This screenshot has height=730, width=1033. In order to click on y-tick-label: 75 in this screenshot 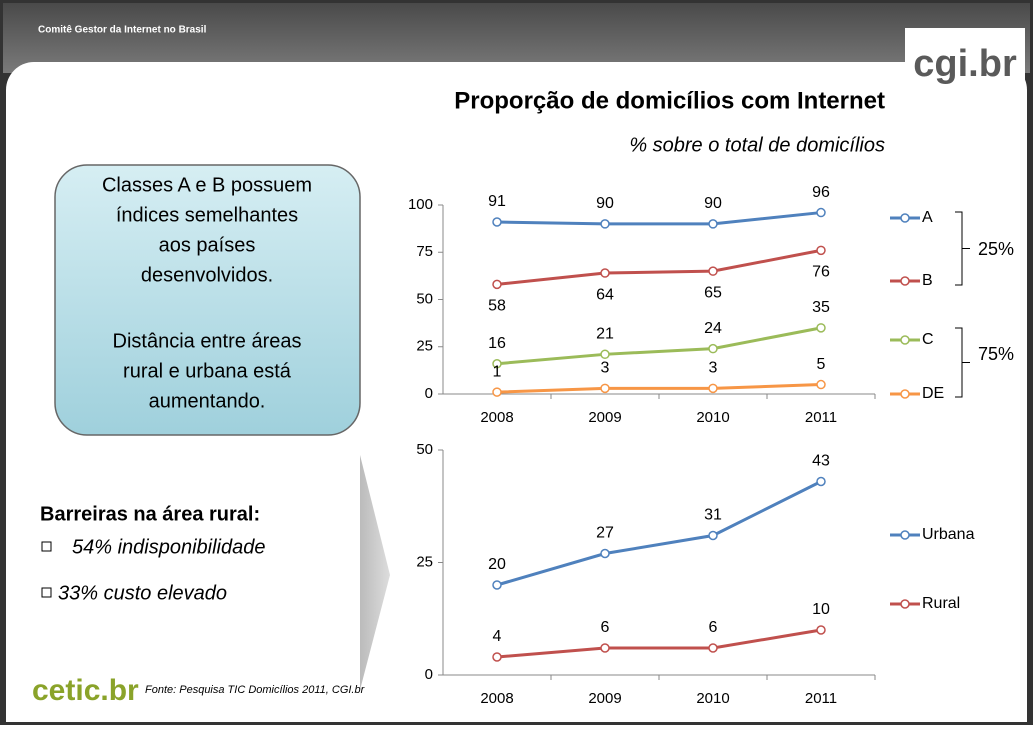, I will do `click(424, 251)`.